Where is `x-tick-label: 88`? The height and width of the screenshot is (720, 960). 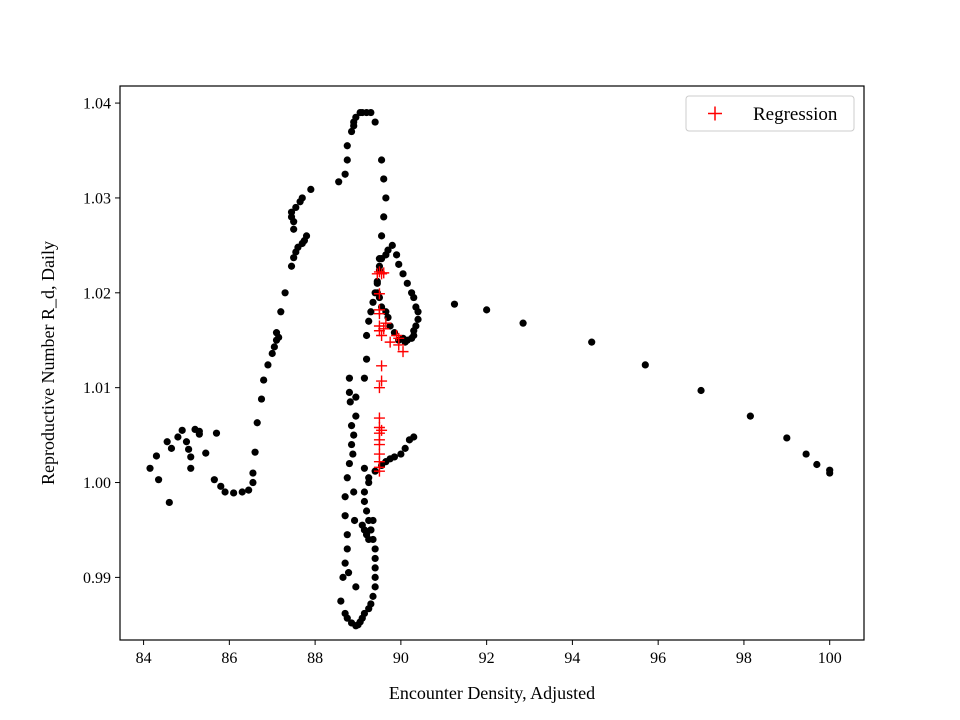
x-tick-label: 88 is located at coordinates (315, 658).